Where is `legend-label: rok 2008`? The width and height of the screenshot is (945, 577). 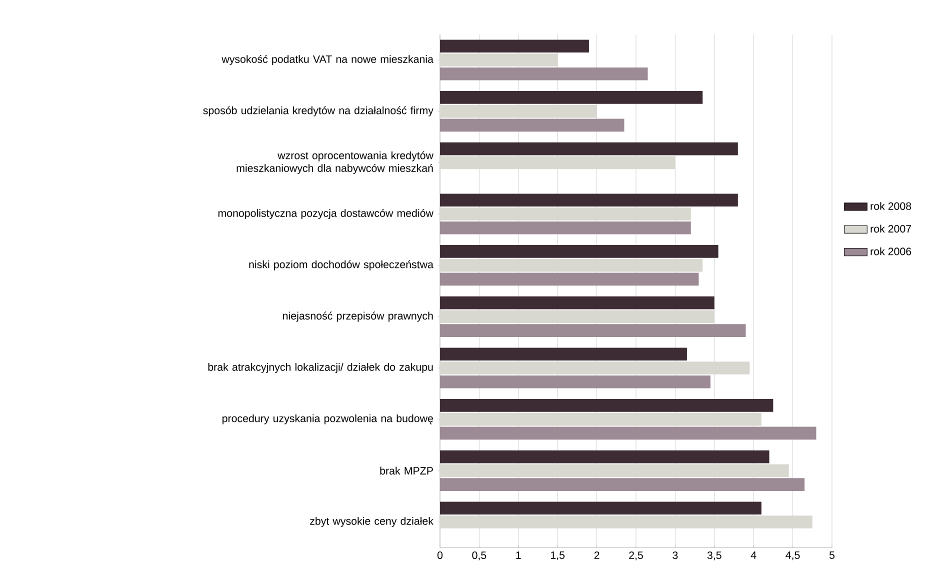 legend-label: rok 2008 is located at coordinates (891, 206).